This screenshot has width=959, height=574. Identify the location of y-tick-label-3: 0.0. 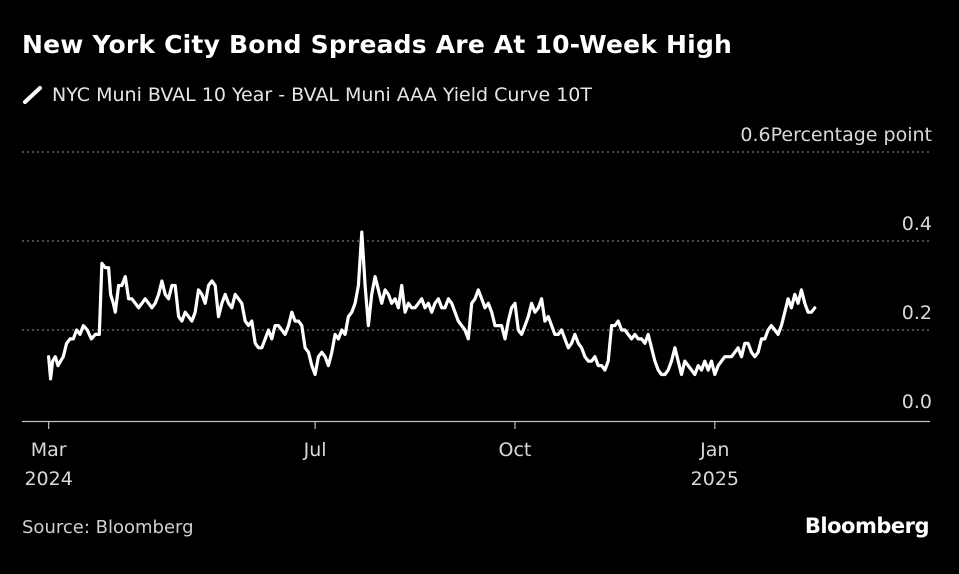
(917, 402).